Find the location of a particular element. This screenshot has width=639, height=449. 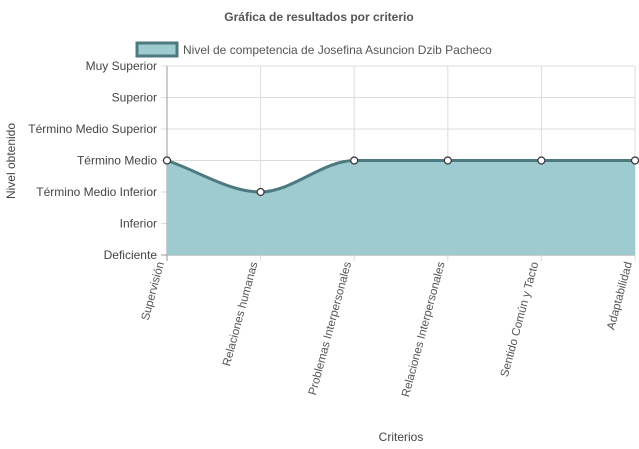

y-axis-title: Nivel obtenido is located at coordinates (11, 161).